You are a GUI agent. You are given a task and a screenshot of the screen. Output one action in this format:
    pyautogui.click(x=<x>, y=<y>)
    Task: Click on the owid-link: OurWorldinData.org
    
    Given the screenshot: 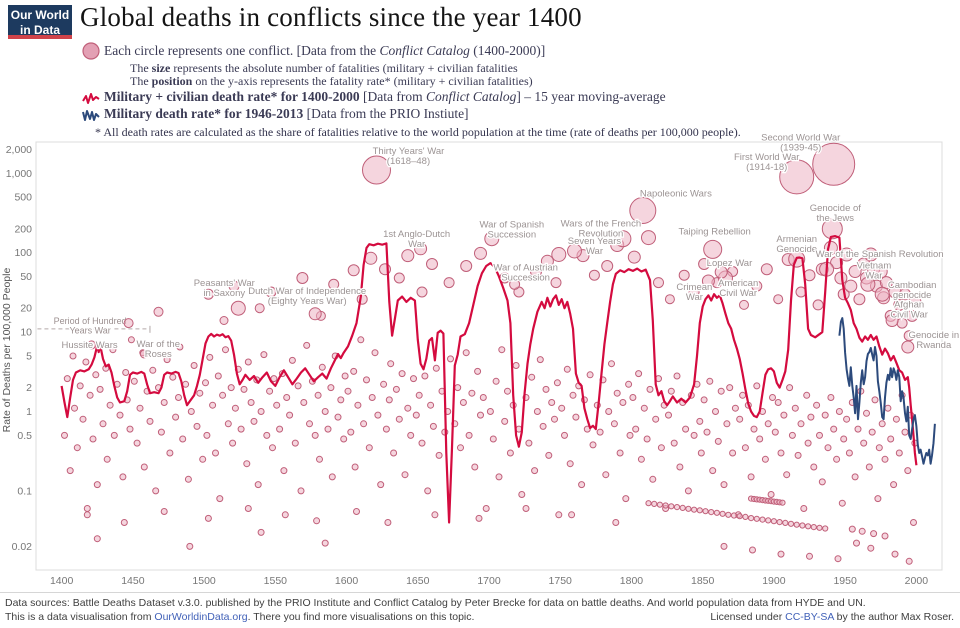 What is the action you would take?
    pyautogui.click(x=201, y=617)
    